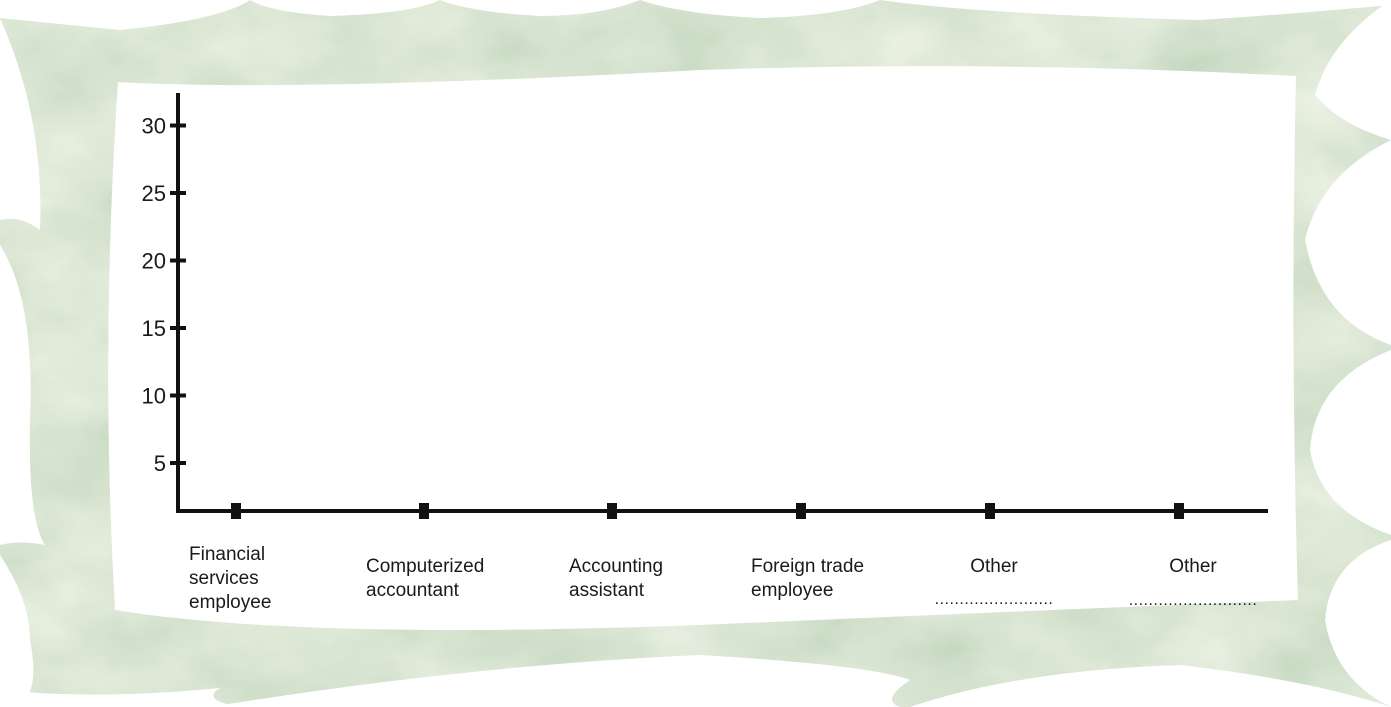 The width and height of the screenshot is (1391, 707). What do you see at coordinates (154, 396) in the screenshot?
I see `y-tick-label: 10` at bounding box center [154, 396].